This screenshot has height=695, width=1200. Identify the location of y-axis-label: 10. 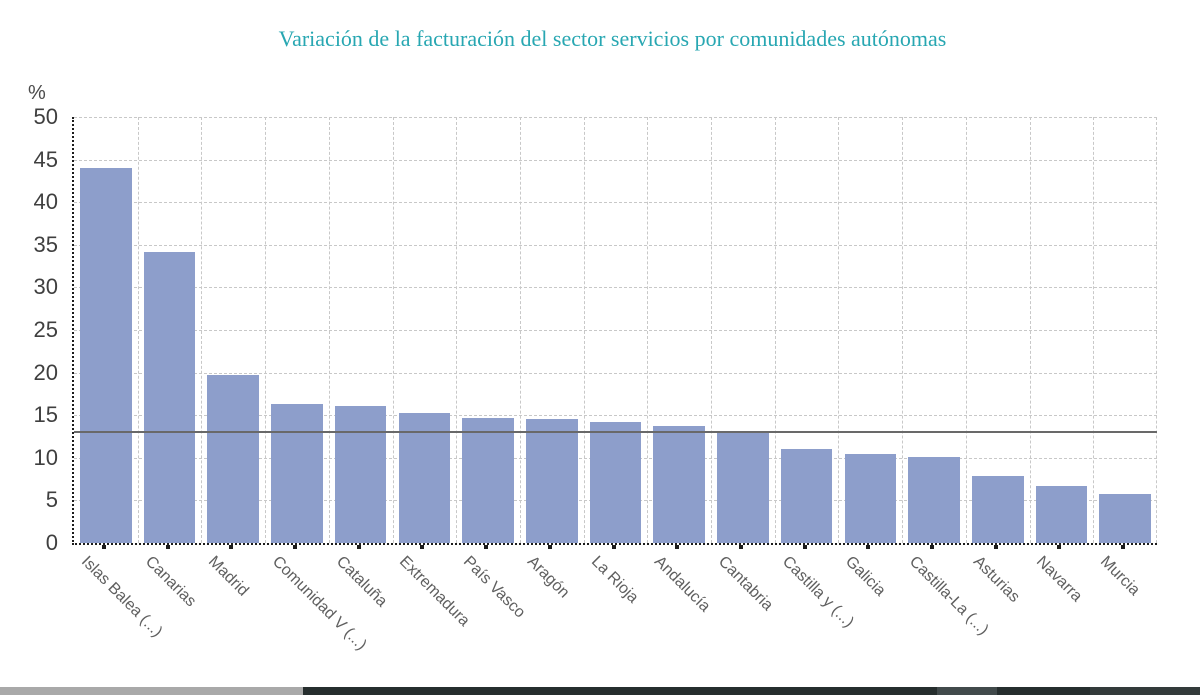
(45, 457).